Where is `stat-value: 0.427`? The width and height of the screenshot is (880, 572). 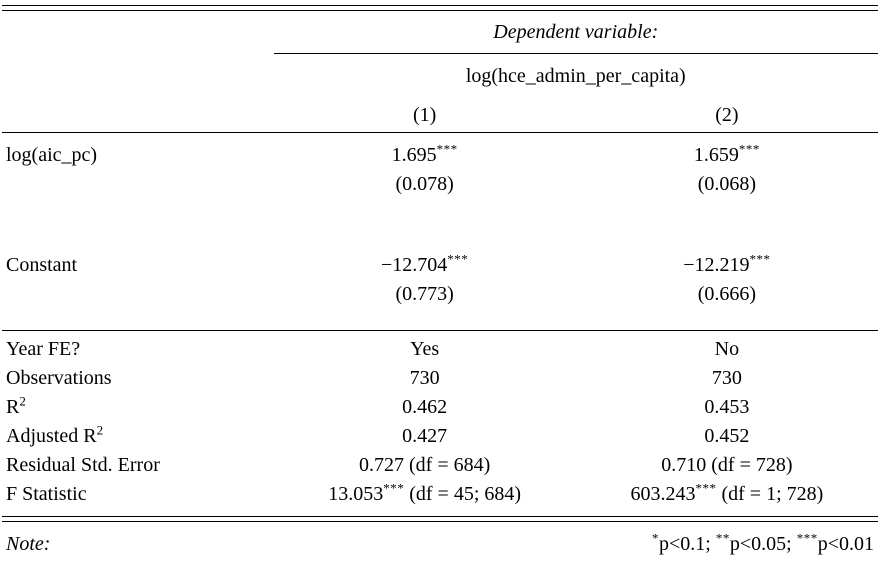
stat-value: 0.427 is located at coordinates (425, 436).